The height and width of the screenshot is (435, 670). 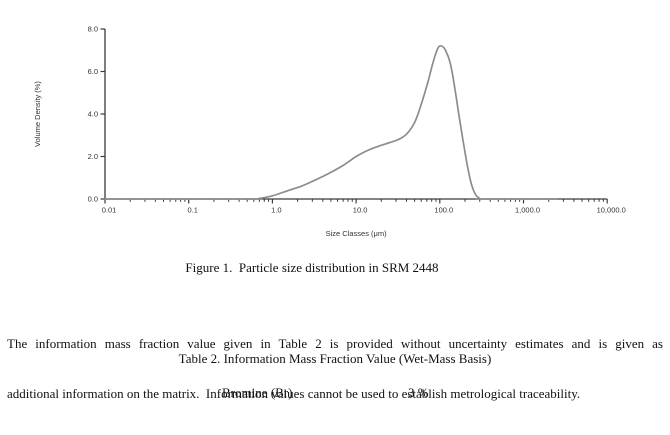 I want to click on x-axis-tick-label: 0.01, so click(x=109, y=210).